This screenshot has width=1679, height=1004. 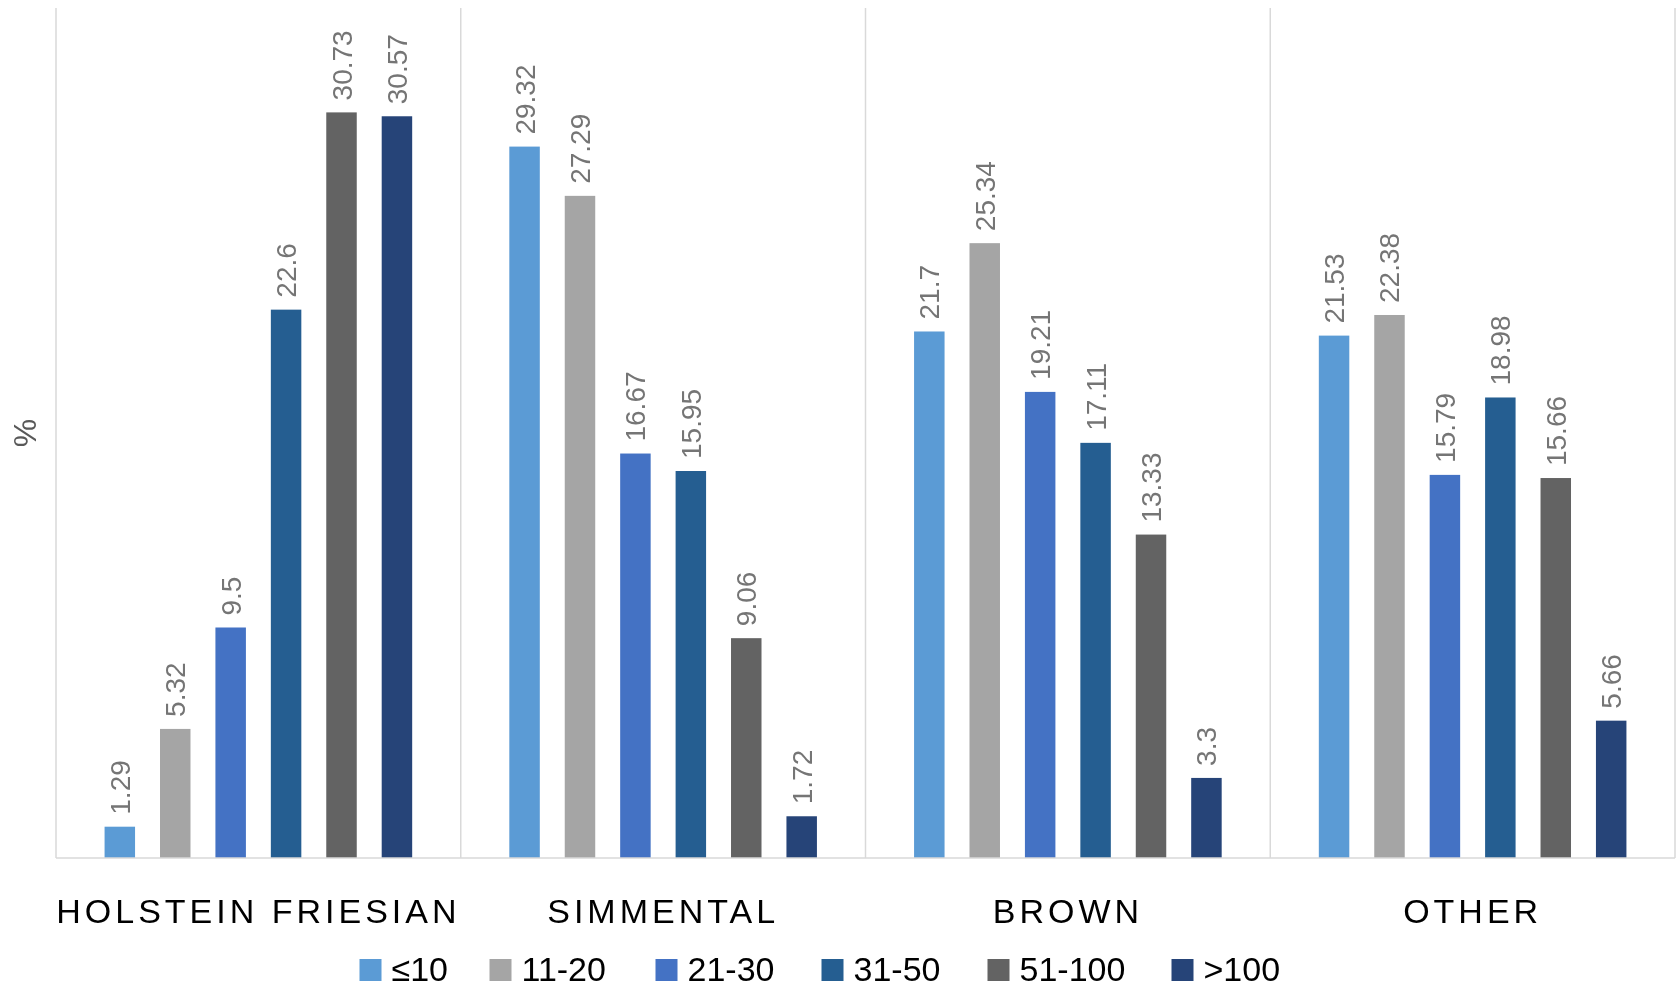 I want to click on data-label: 21.53, so click(x=1335, y=288).